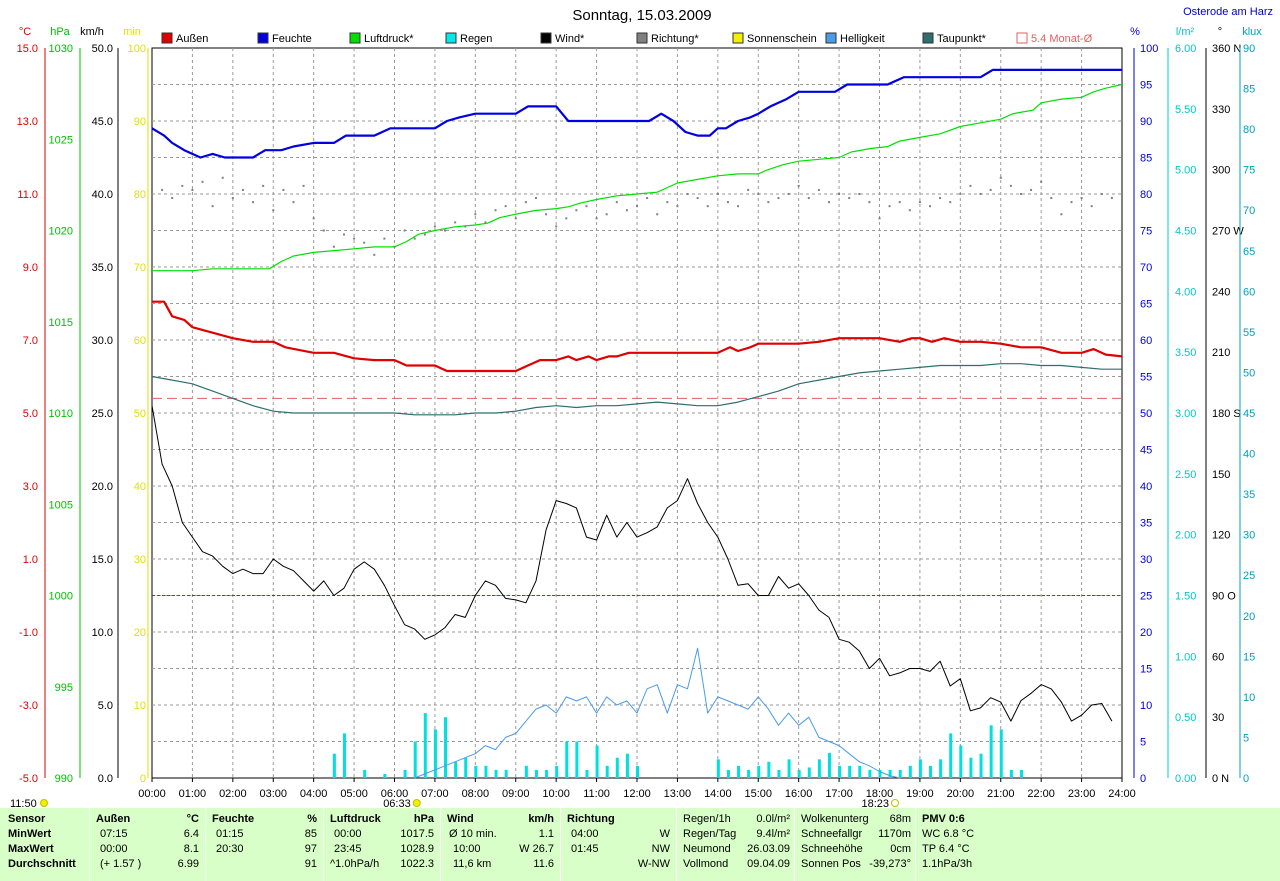 This screenshot has width=1280, height=881. Describe the element at coordinates (44, 803) in the screenshot. I see `sunshine-icon` at that location.